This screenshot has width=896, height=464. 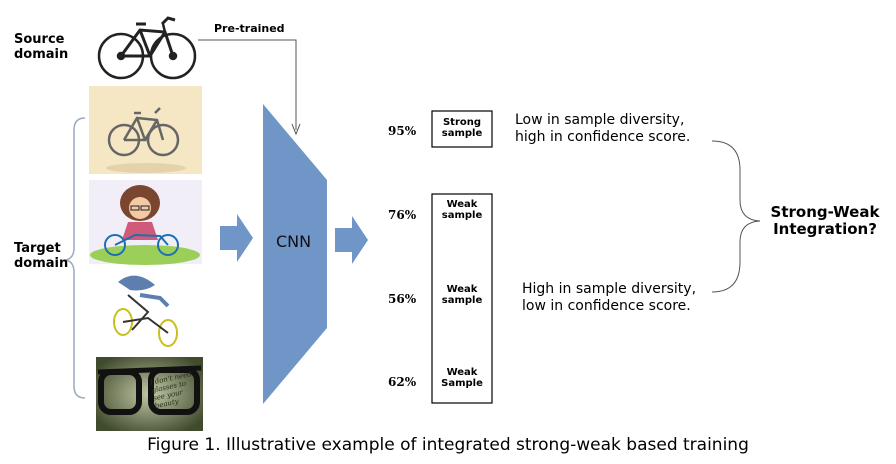 I want to click on strong-sample-label: Strong sample, so click(x=462, y=128).